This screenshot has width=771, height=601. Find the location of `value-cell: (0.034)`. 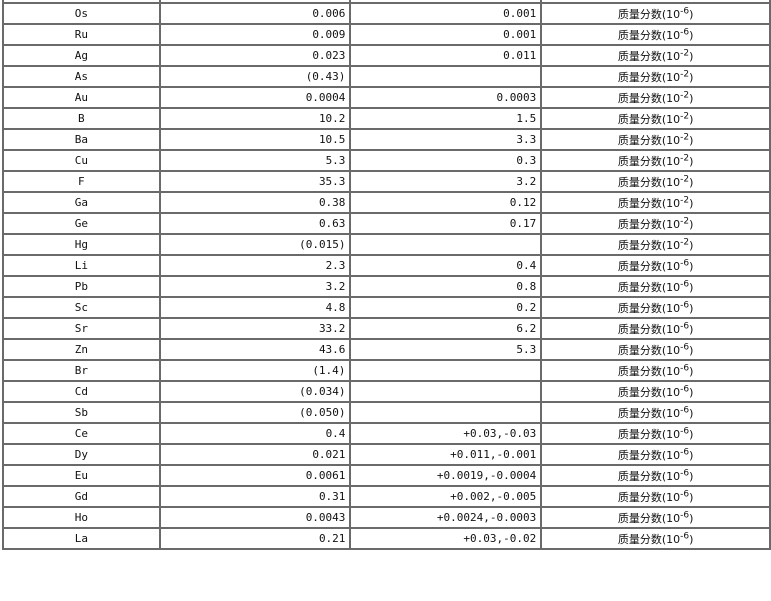

value-cell: (0.034) is located at coordinates (255, 391).